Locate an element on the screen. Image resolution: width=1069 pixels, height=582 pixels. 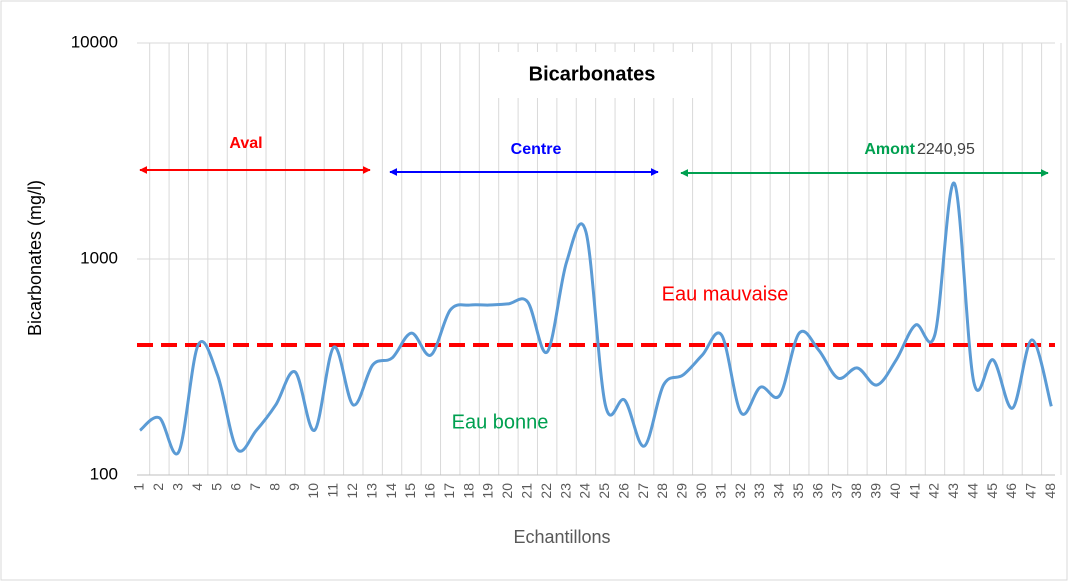
y-tick-label: 10000 is located at coordinates (94, 41).